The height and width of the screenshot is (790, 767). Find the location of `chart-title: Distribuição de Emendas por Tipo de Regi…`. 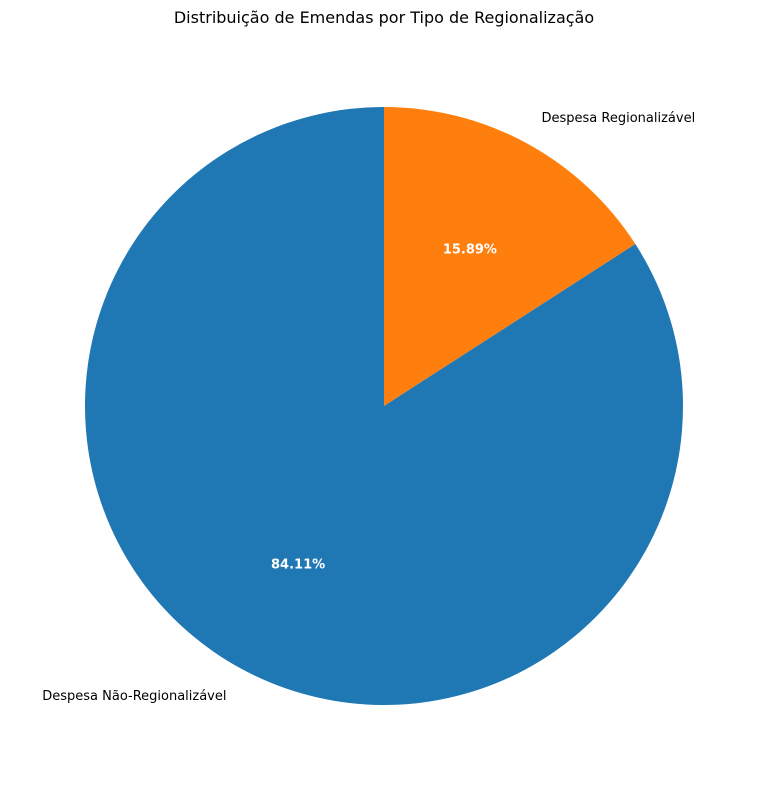

chart-title: Distribuição de Emendas por Tipo de Regi… is located at coordinates (384, 17).